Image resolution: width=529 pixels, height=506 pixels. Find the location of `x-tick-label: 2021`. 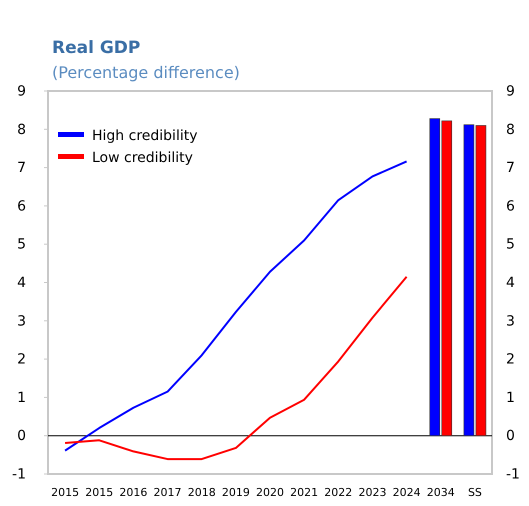

x-tick-label: 2021 is located at coordinates (304, 492).